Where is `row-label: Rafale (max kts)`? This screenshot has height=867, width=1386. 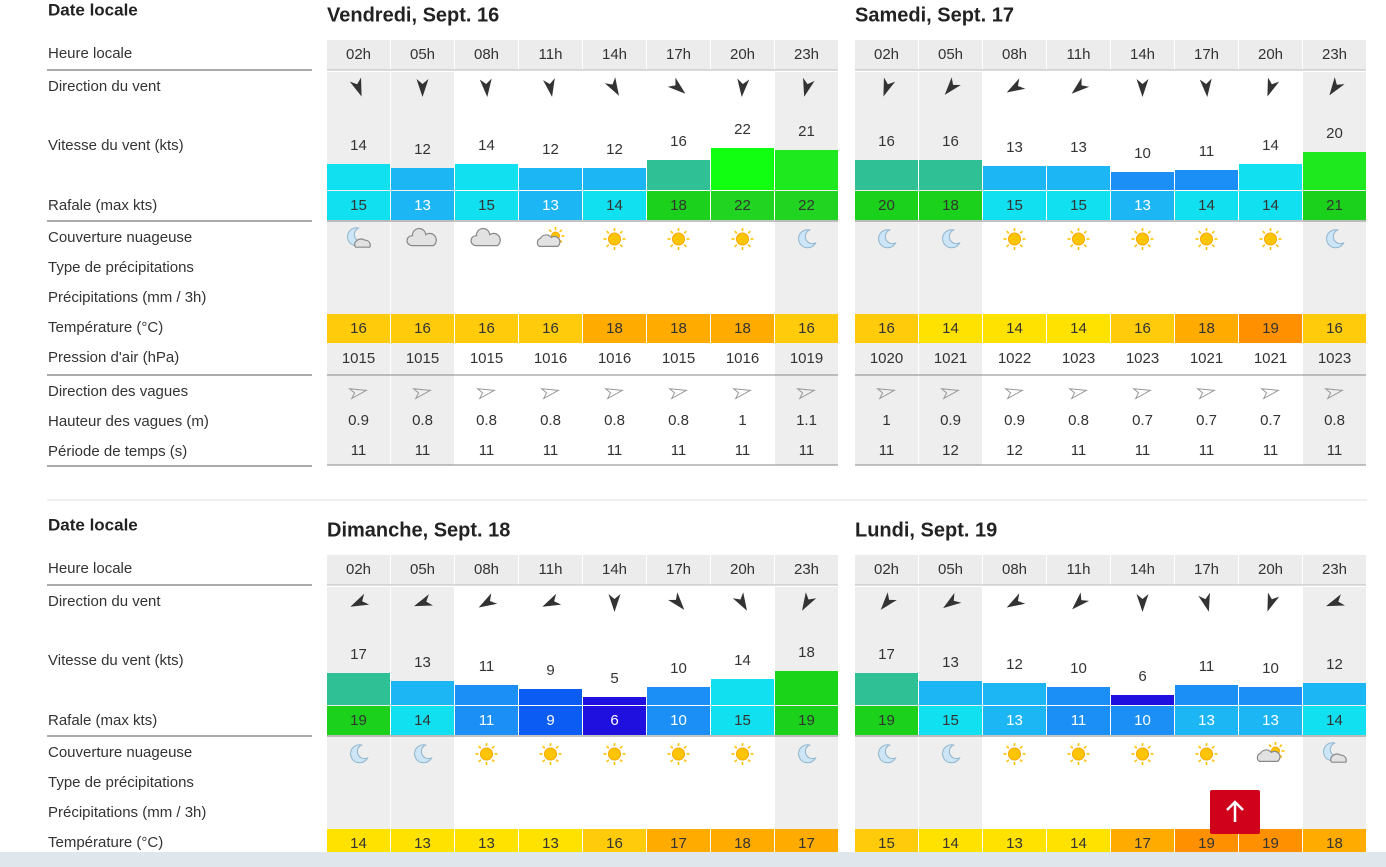
row-label: Rafale (max kts) is located at coordinates (102, 205).